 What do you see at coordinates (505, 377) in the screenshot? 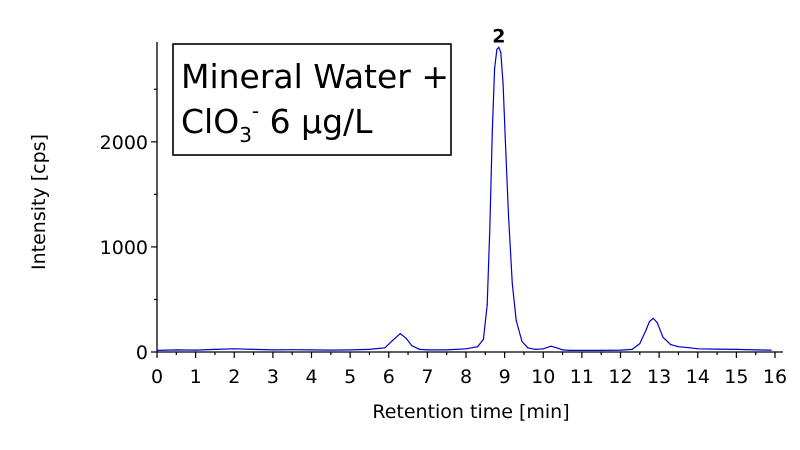
I see `x-tick-label-9: 9` at bounding box center [505, 377].